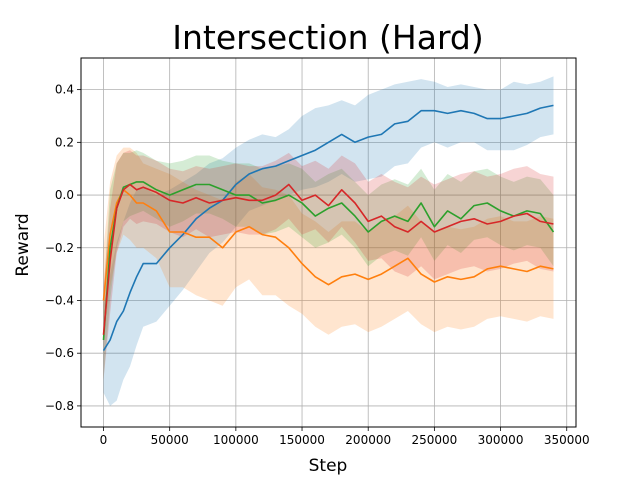  Describe the element at coordinates (302, 440) in the screenshot. I see `x-tick-label: 150000` at that location.